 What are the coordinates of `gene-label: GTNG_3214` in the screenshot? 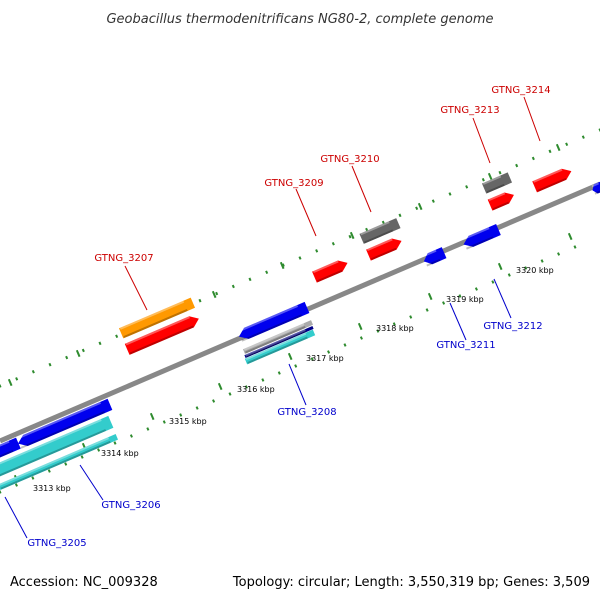 It's located at (520, 90).